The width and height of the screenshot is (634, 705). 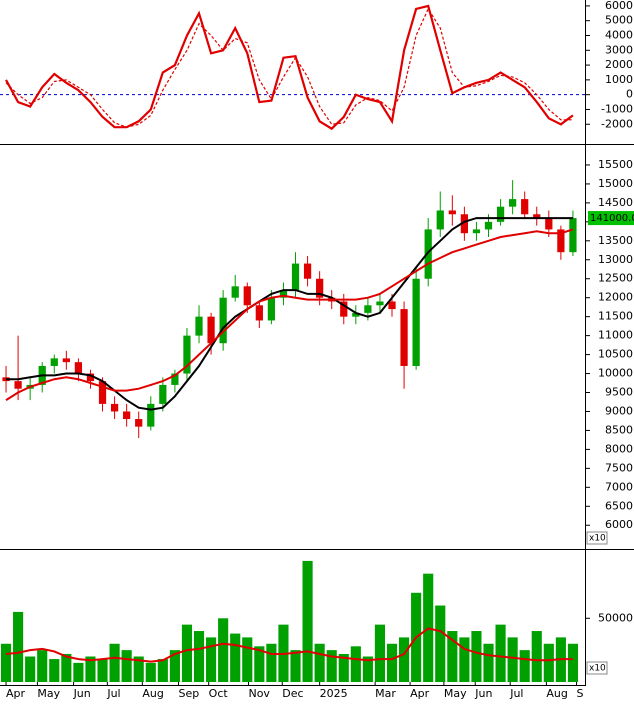 What do you see at coordinates (615, 202) in the screenshot?
I see `y-tick-label: 14500` at bounding box center [615, 202].